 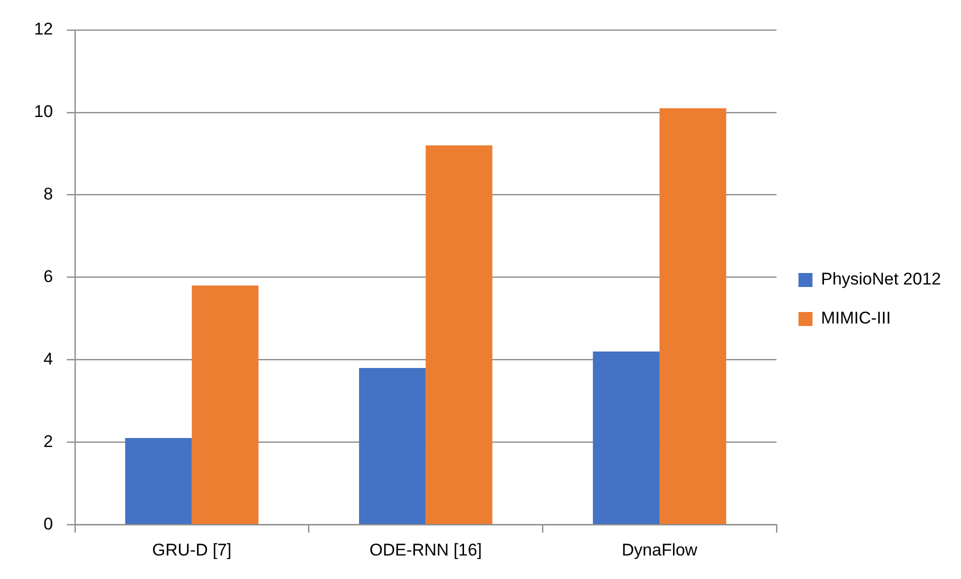 What do you see at coordinates (48, 358) in the screenshot?
I see `y-tick-label: 4` at bounding box center [48, 358].